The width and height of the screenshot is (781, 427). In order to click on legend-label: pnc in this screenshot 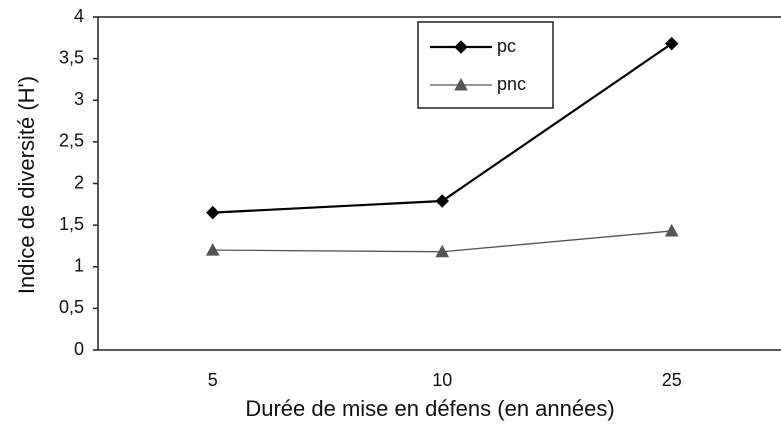, I will do `click(511, 84)`.